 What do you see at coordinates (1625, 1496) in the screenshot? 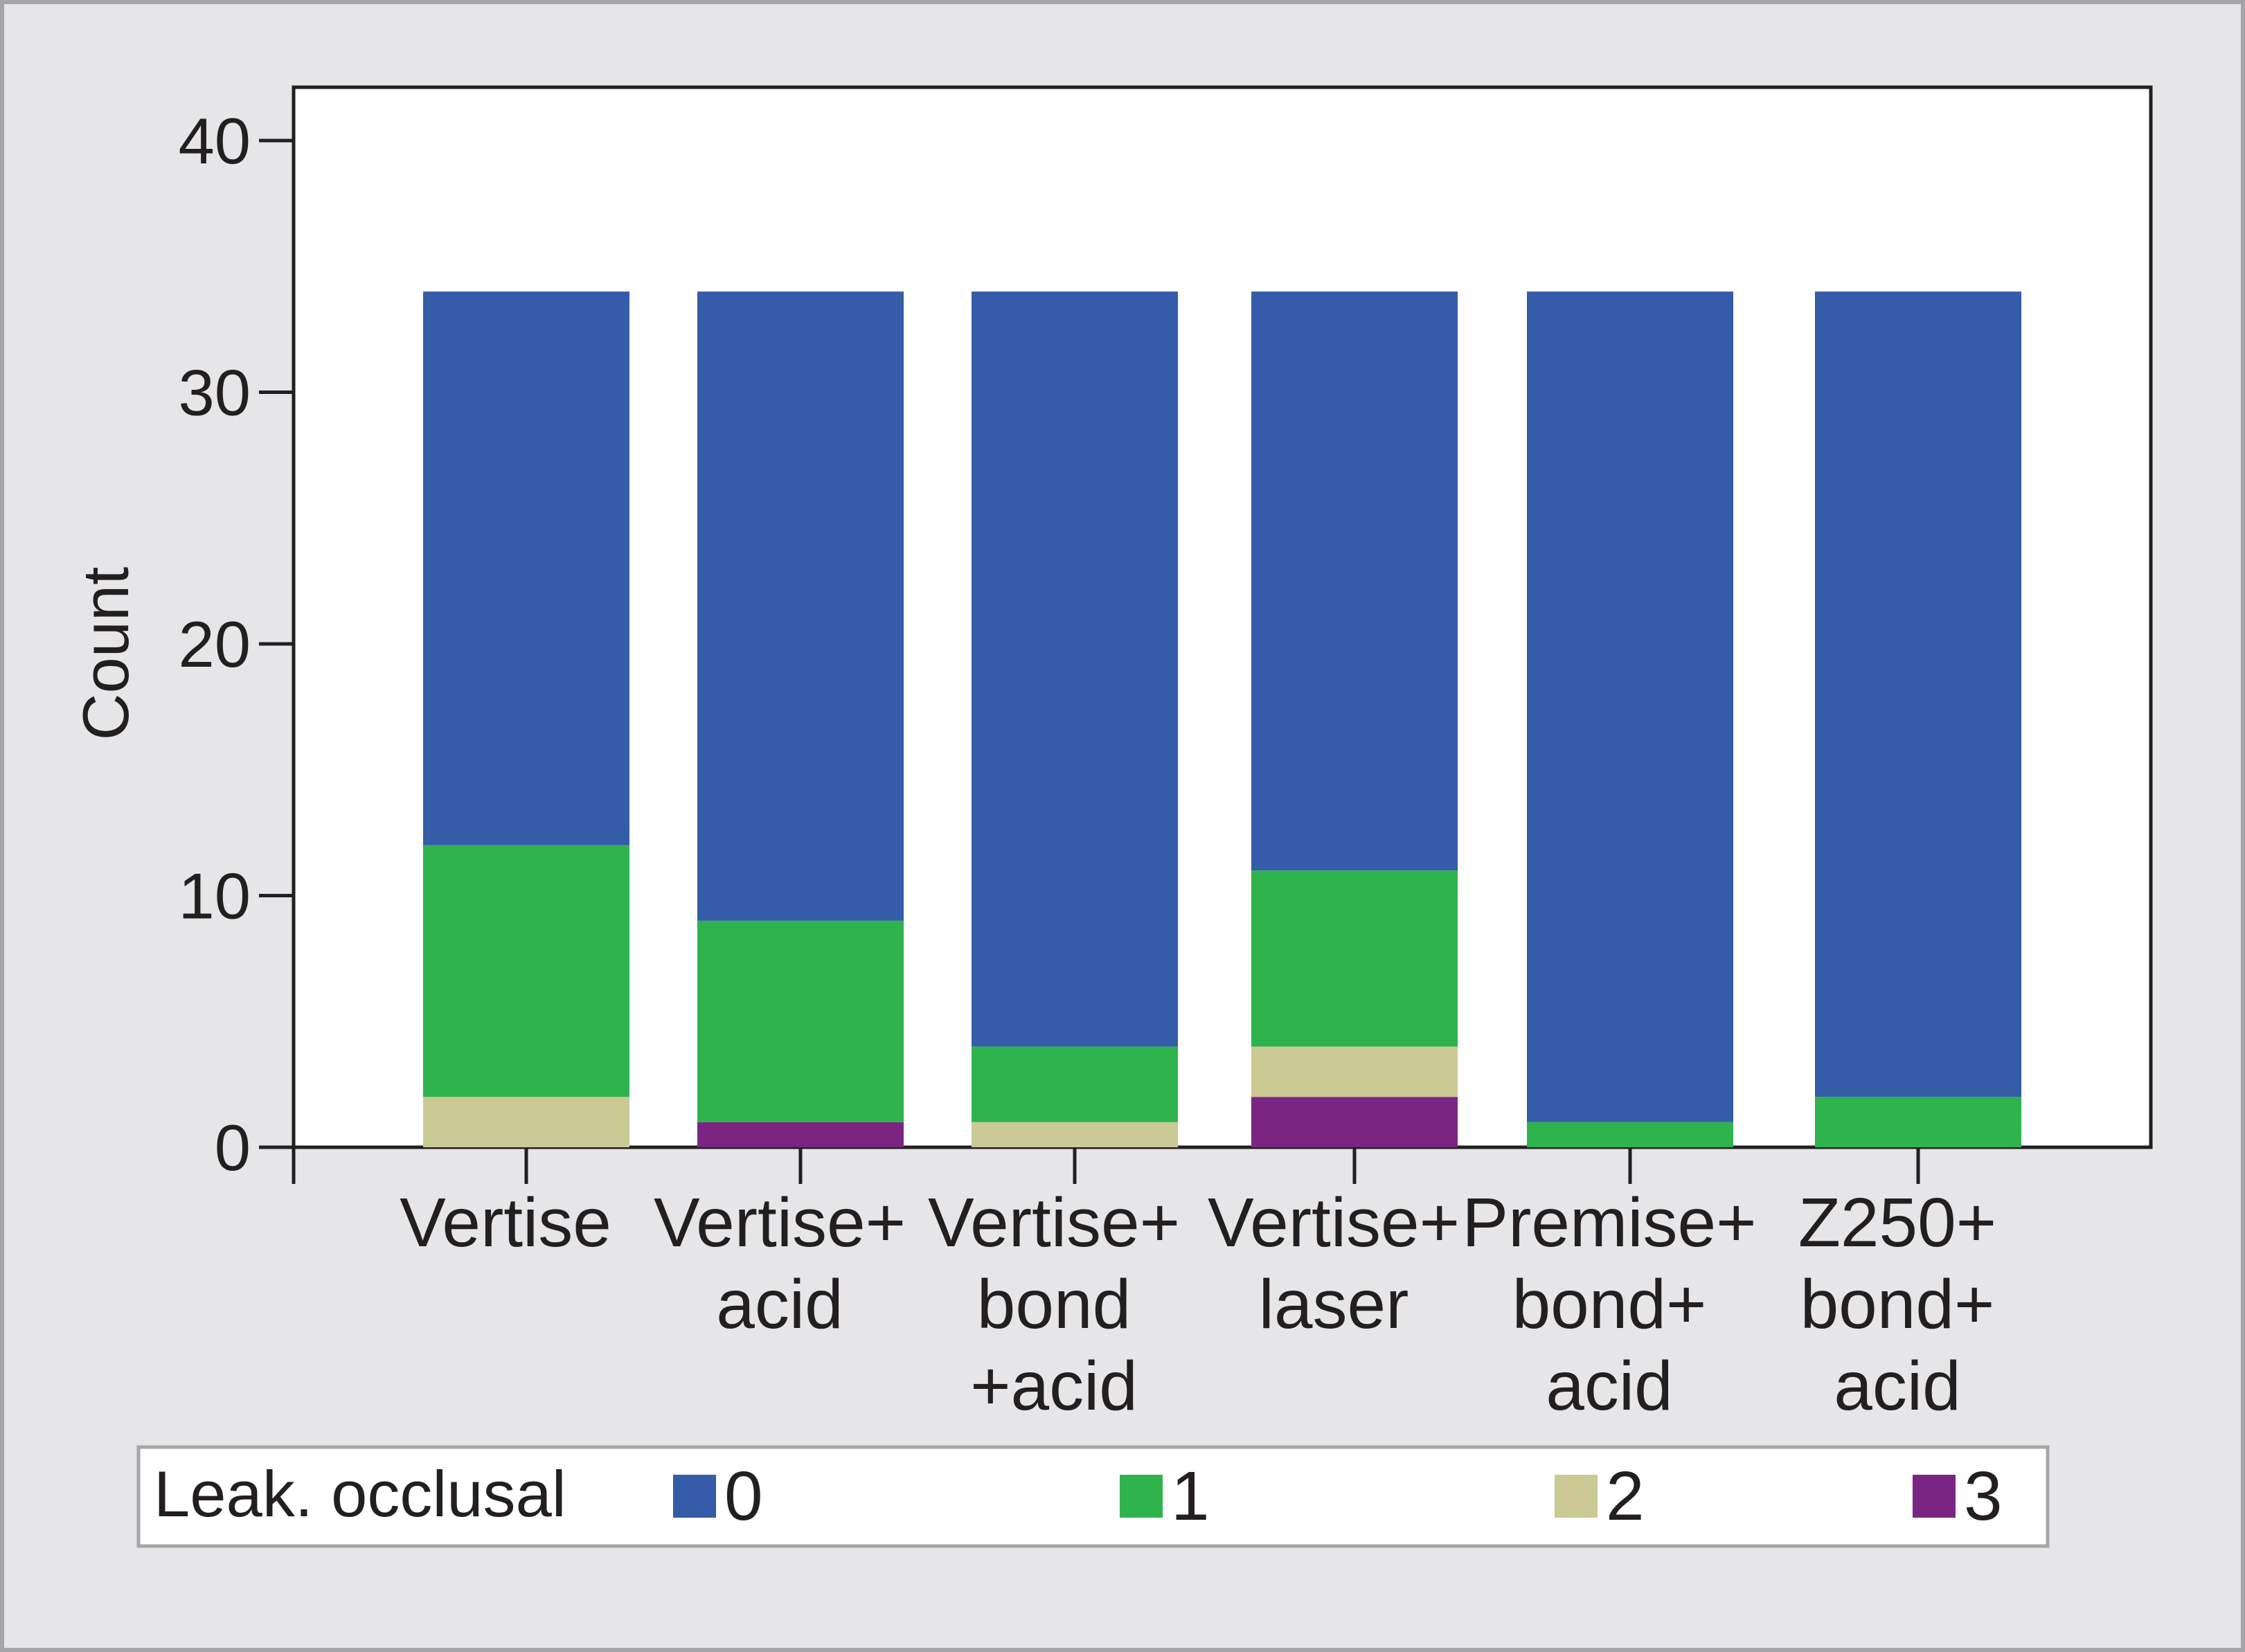
I see `legend-label-2: 2` at bounding box center [1625, 1496].